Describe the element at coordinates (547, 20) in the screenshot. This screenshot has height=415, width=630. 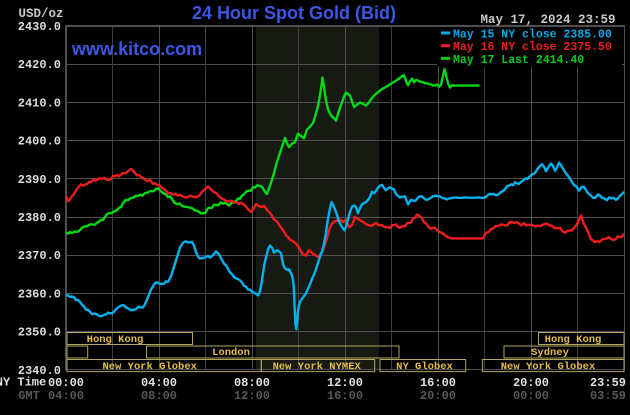
I see `svg-text: May 17, 2024 23:59` at that location.